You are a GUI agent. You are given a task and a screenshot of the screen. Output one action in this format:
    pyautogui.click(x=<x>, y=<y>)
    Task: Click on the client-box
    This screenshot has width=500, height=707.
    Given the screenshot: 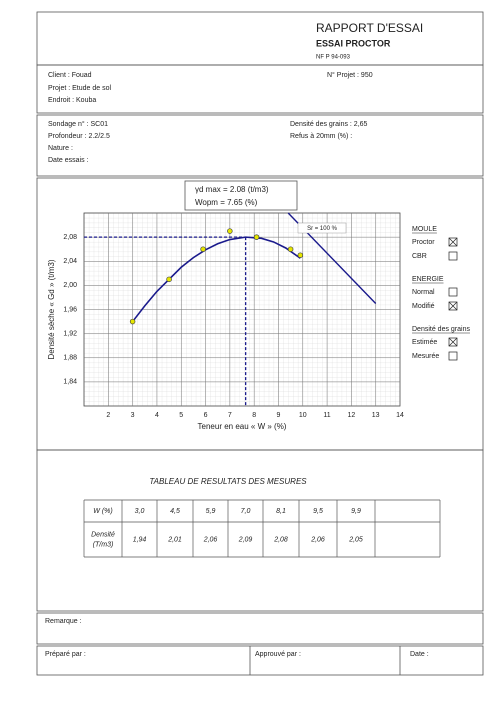 What is the action you would take?
    pyautogui.click(x=260, y=89)
    